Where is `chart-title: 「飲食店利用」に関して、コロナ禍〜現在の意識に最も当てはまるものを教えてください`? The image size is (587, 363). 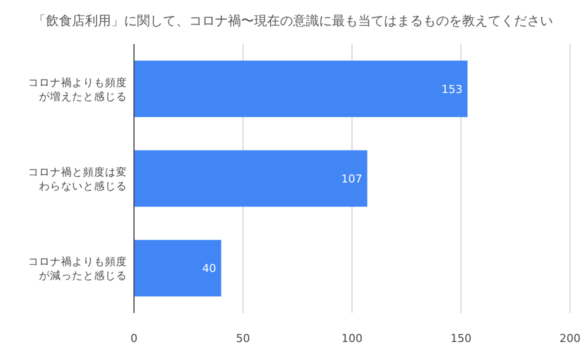 chart-title: 「飲食店利用」に関して、コロナ禍〜現在の意識に最も当てはまるものを教えてください is located at coordinates (293, 21).